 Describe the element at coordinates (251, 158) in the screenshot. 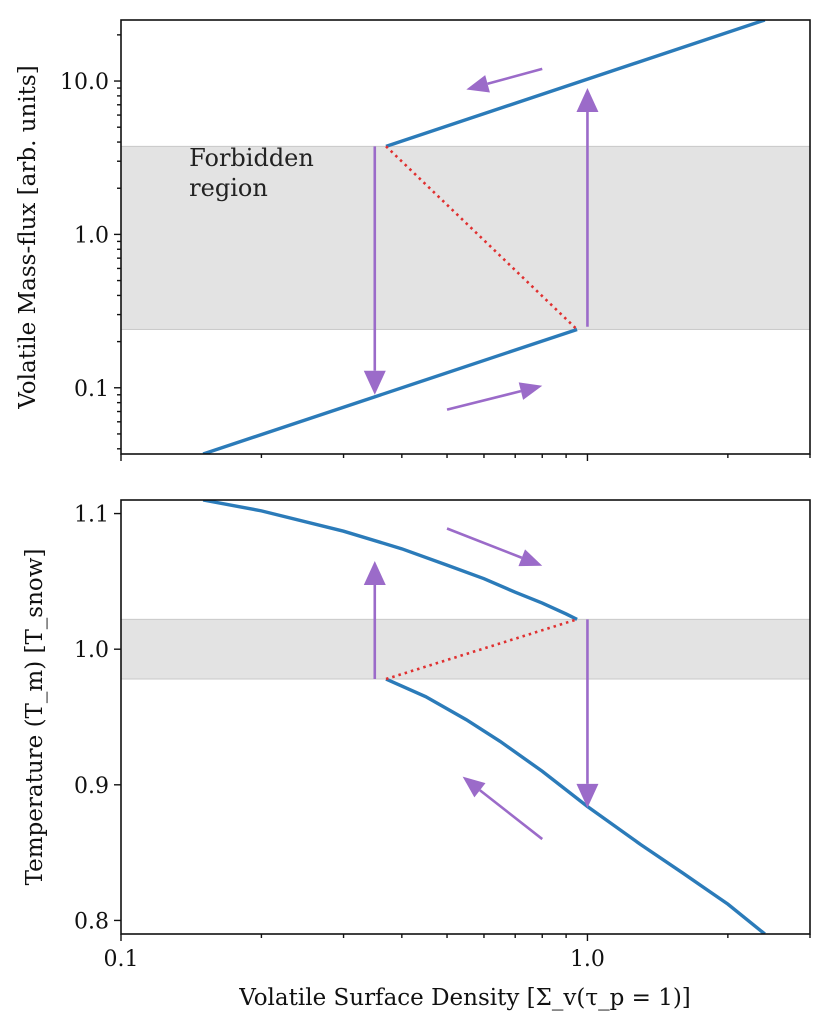

I see `forbidden-region-label-line: Forbidden` at that location.